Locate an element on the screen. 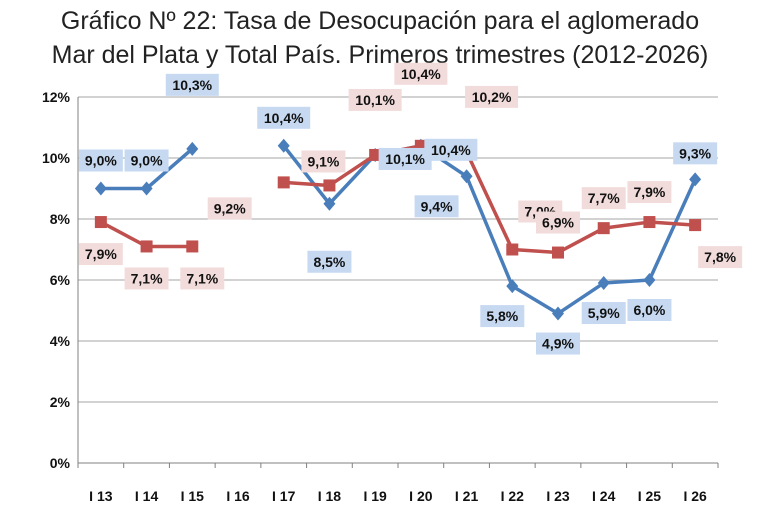 This screenshot has height=524, width=760. data-label: 8,5% is located at coordinates (329, 262).